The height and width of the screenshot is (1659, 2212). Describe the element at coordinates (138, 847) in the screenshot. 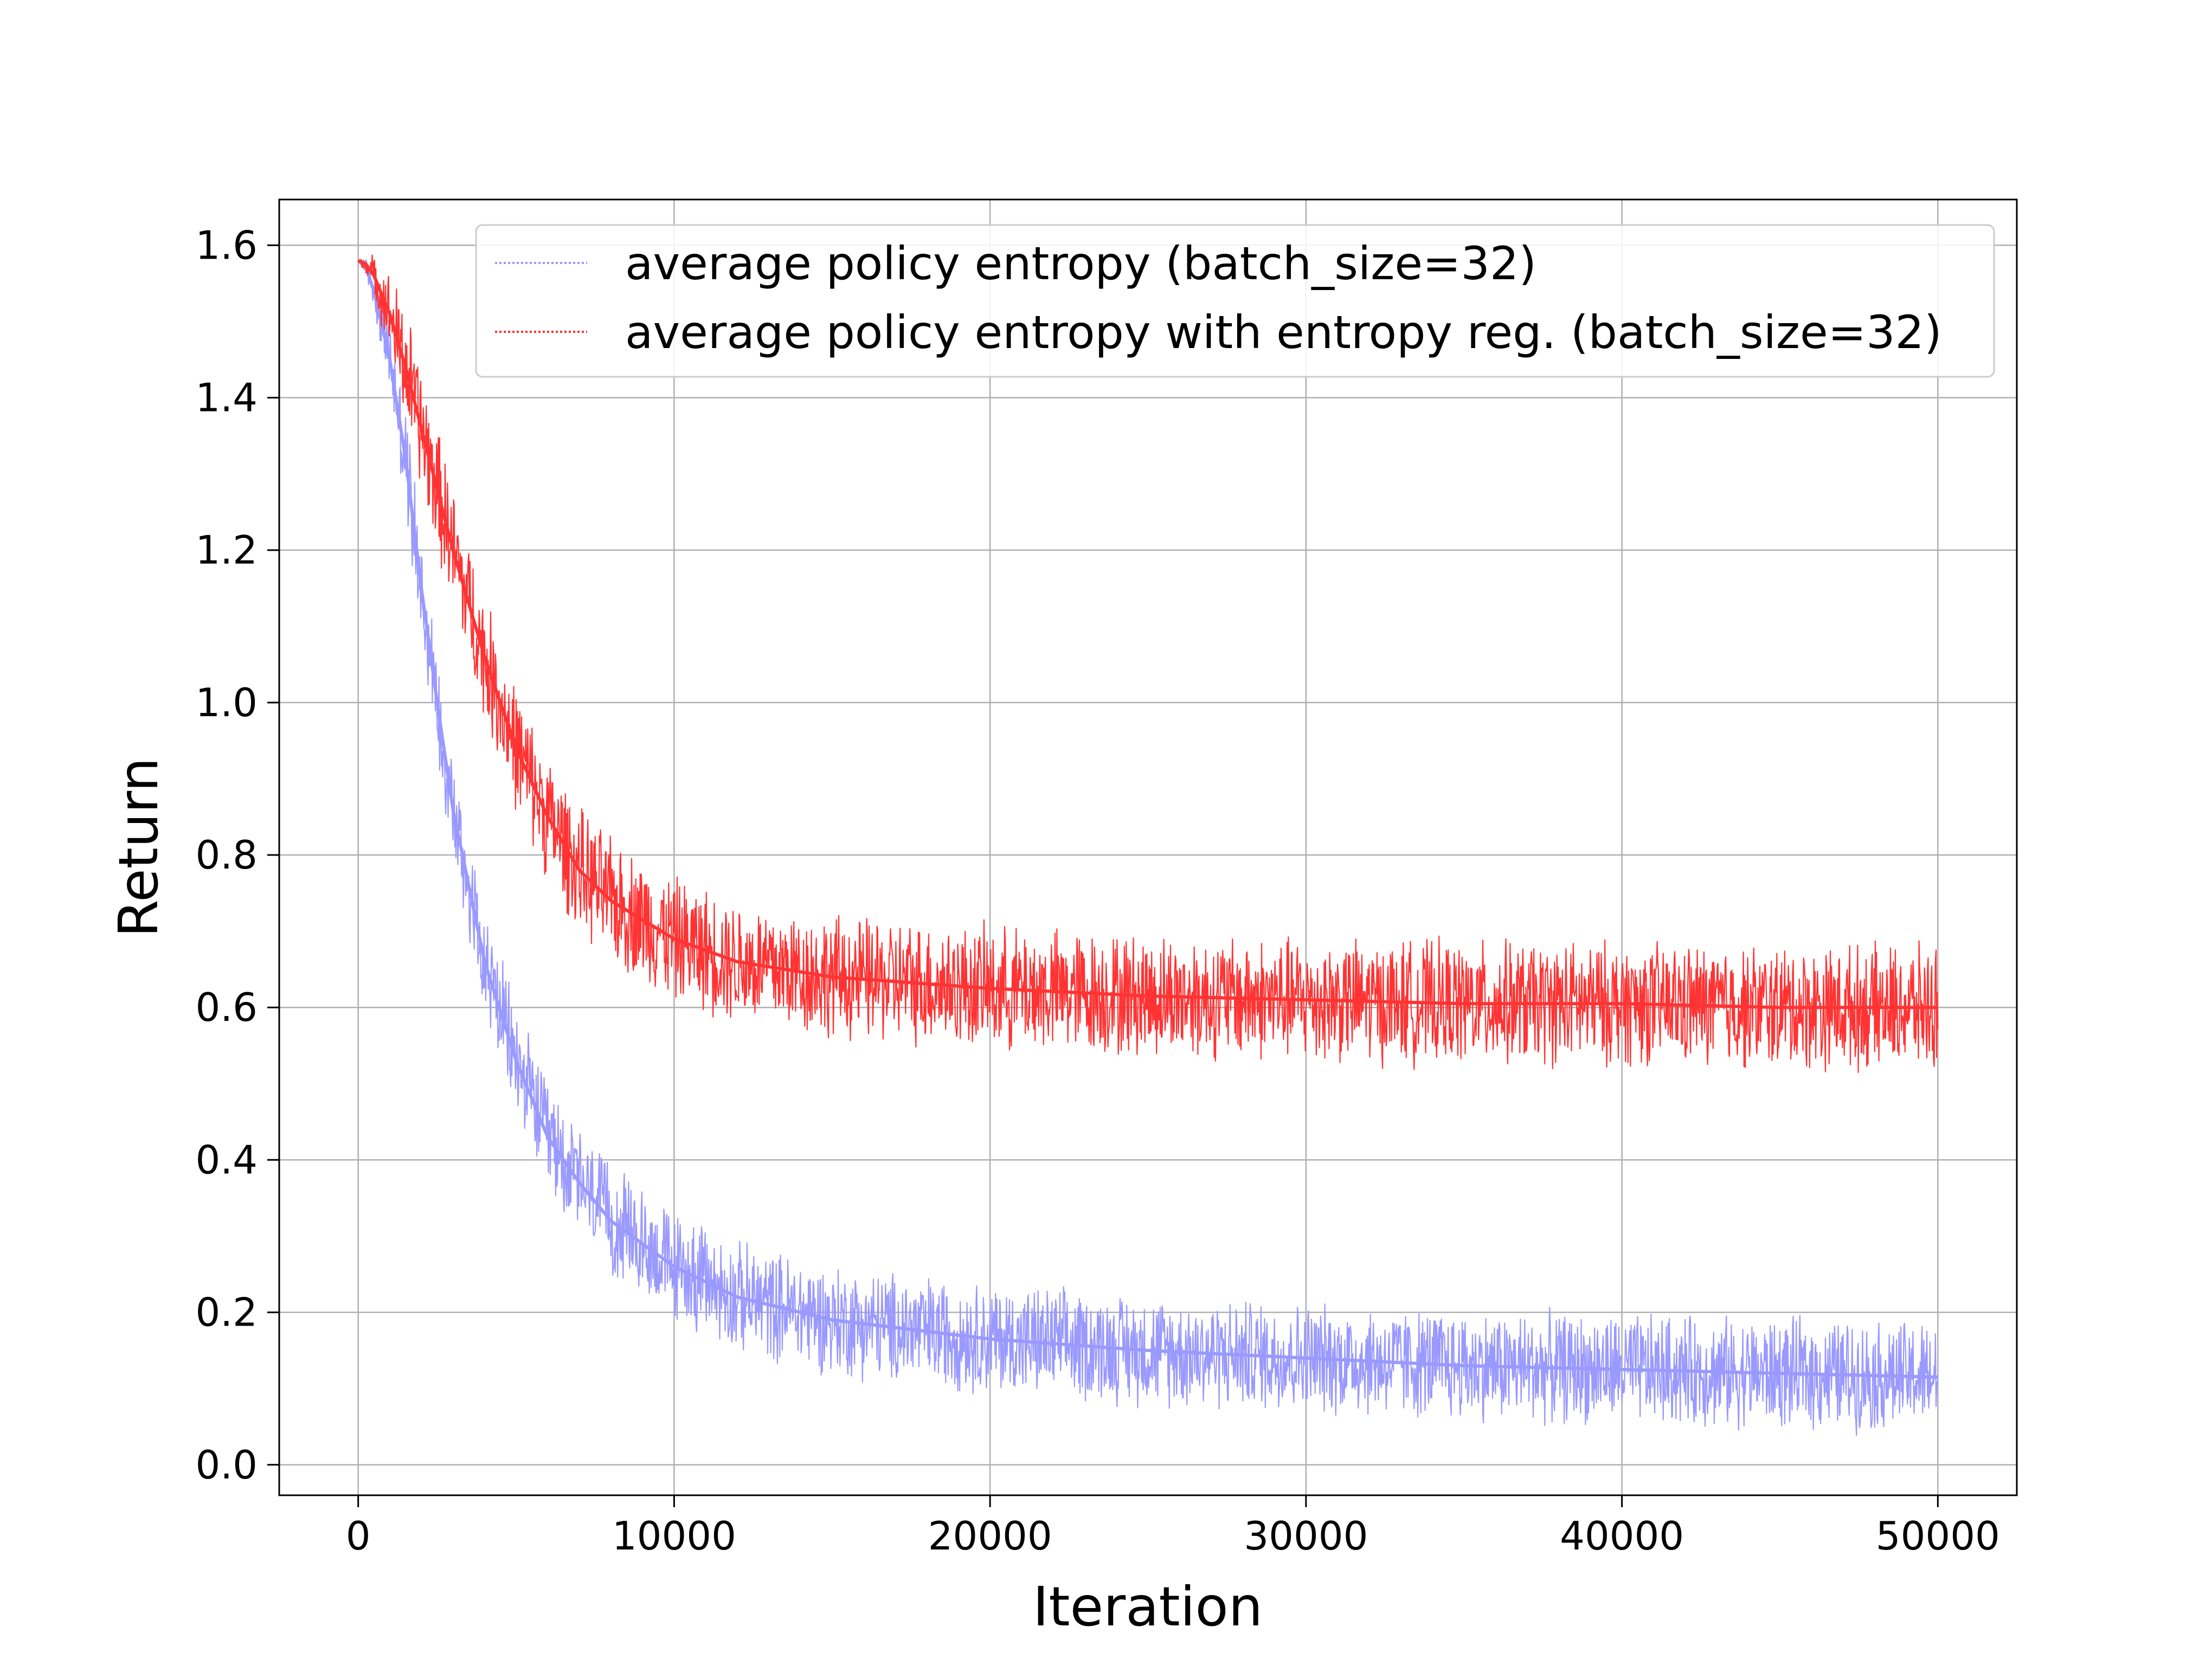

I see `y-axis-label: Return` at that location.